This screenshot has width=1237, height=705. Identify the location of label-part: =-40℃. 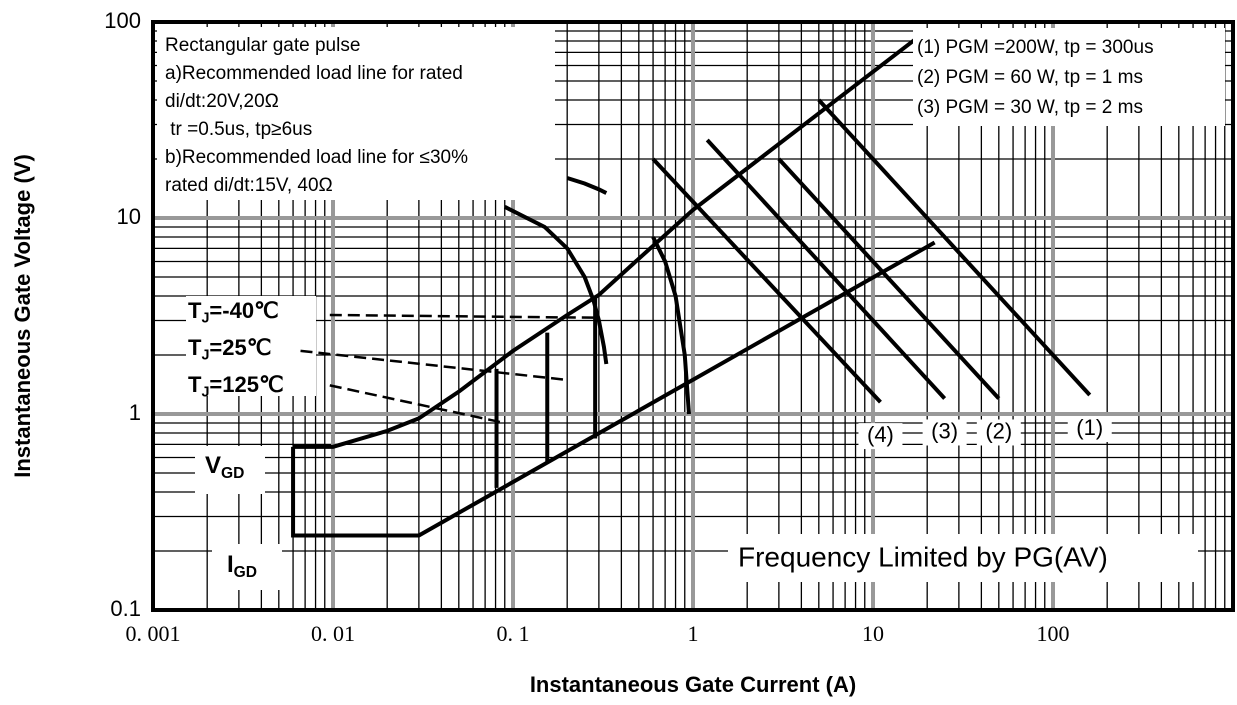
(243, 310).